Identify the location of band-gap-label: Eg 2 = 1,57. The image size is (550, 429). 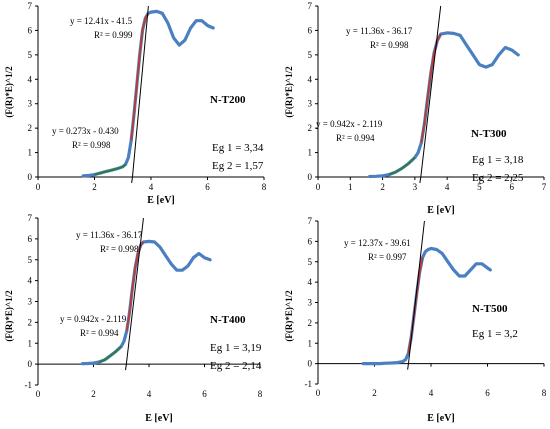
(238, 166).